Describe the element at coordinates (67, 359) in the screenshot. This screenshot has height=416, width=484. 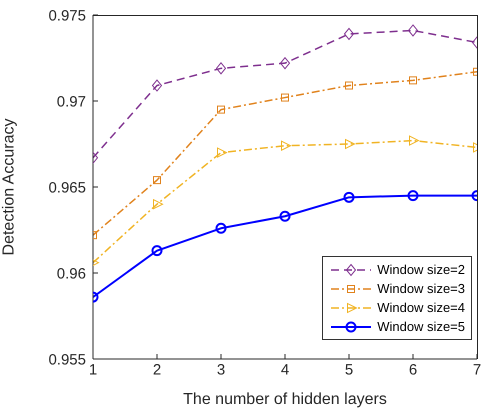
I see `y-tick-label: 0.955` at that location.